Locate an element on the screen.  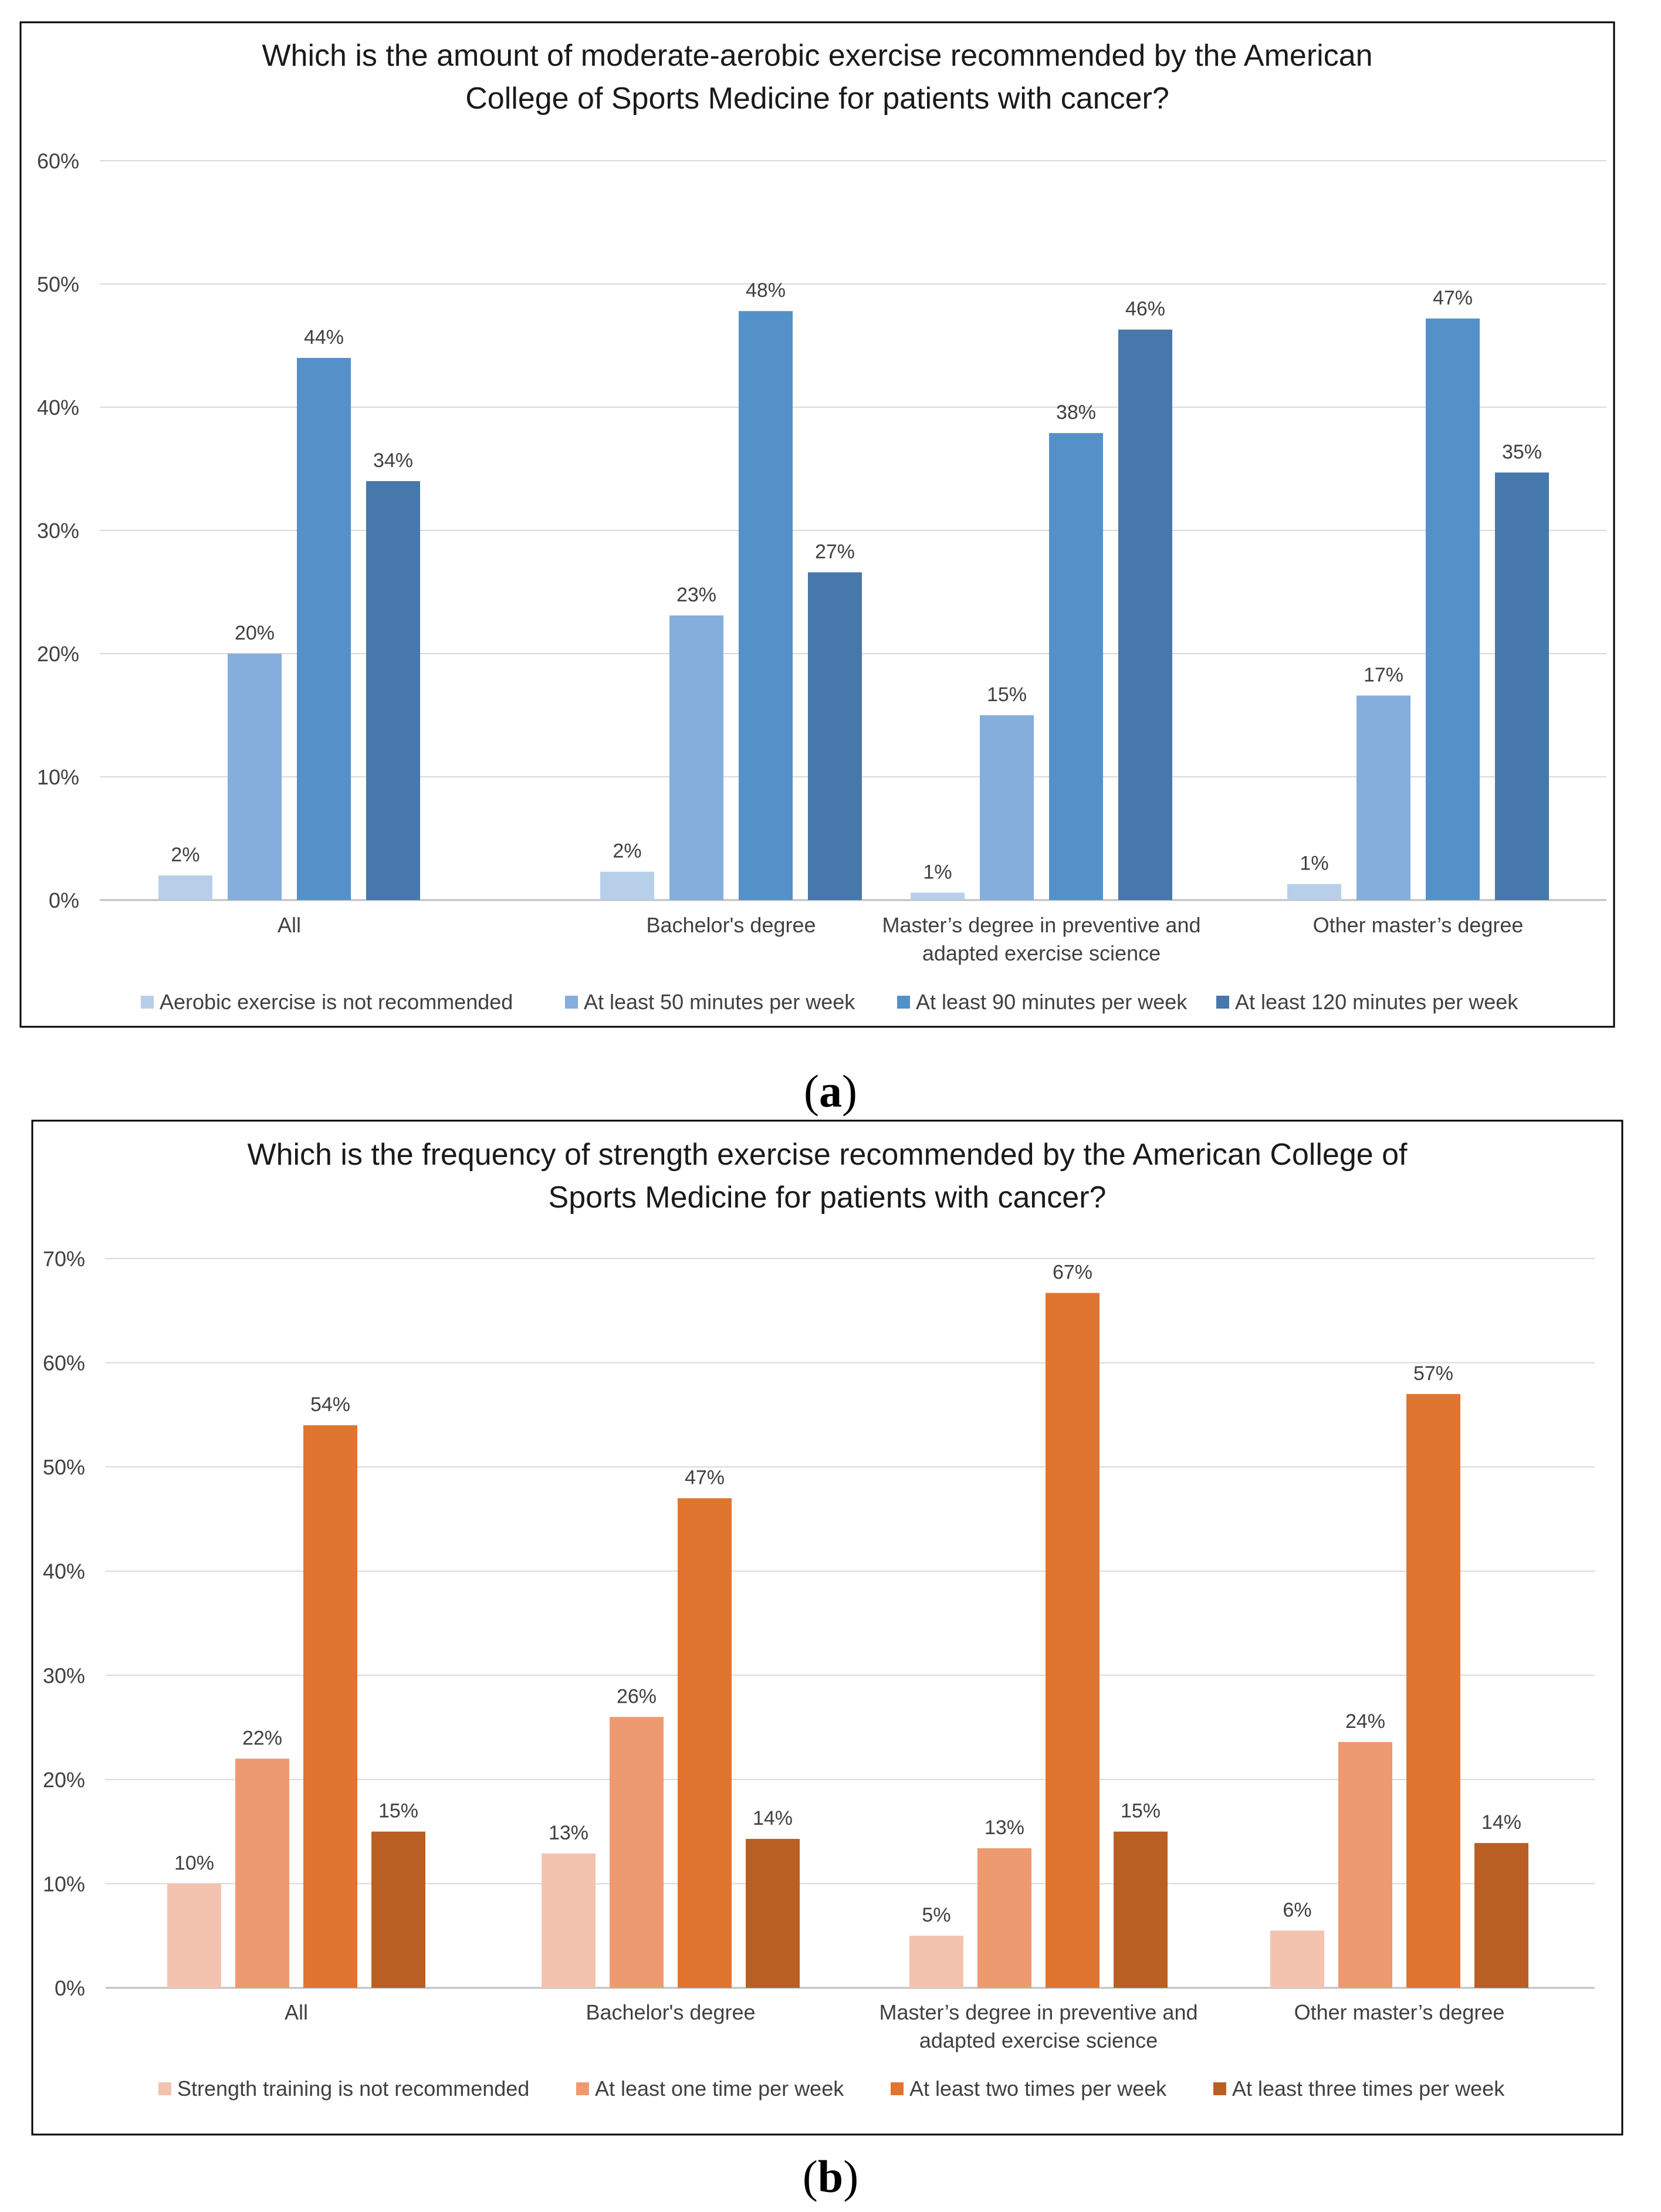
charta-category-label: Master’s degree in preventive and is located at coordinates (1041, 925).